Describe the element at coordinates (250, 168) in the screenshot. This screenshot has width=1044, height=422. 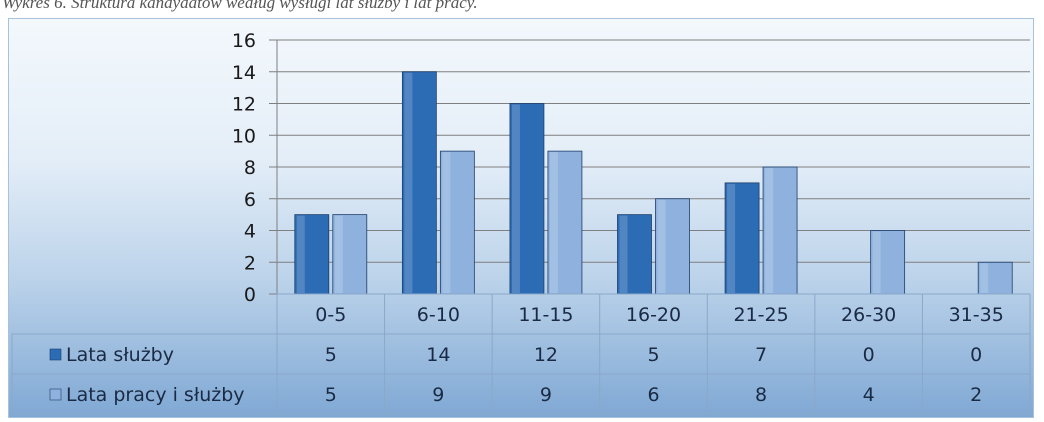
I see `y-tick-label: 8` at that location.